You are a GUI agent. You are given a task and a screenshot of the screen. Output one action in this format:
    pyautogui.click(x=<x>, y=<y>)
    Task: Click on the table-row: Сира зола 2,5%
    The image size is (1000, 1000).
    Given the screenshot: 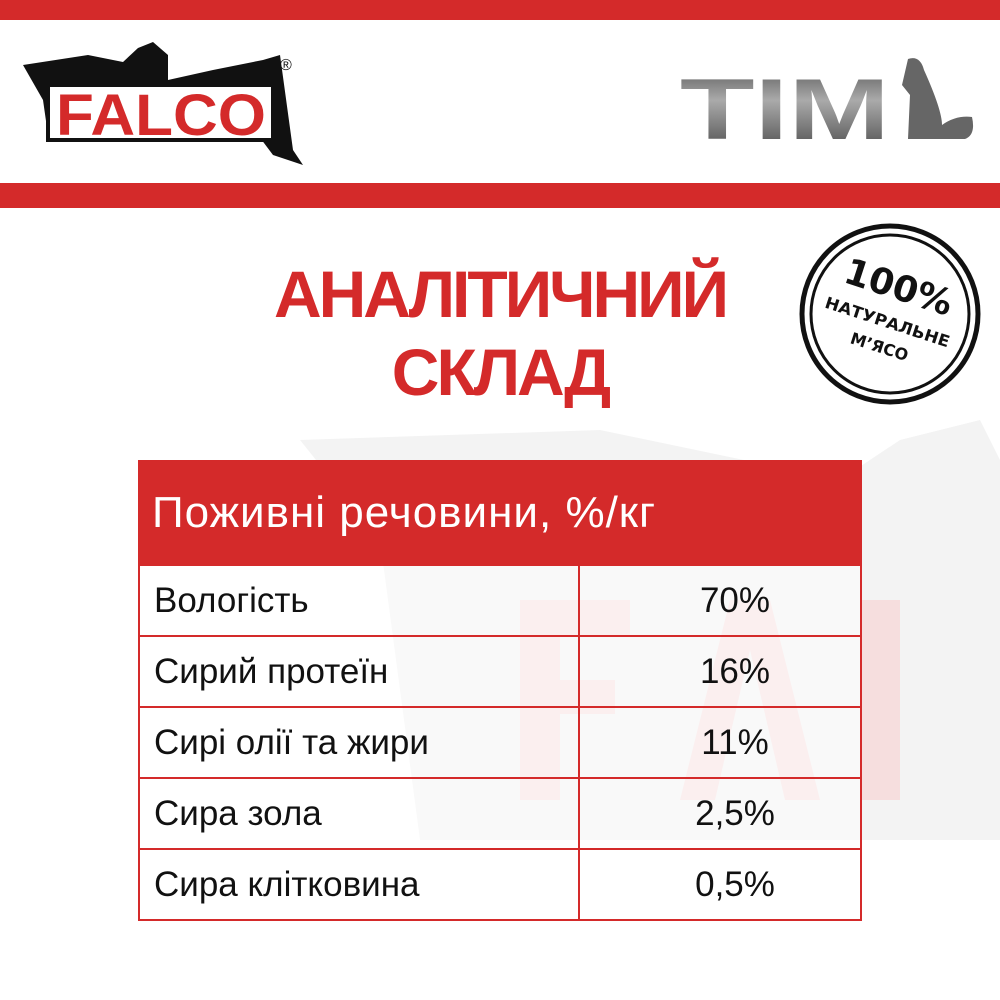 What is the action you would take?
    pyautogui.click(x=500, y=812)
    